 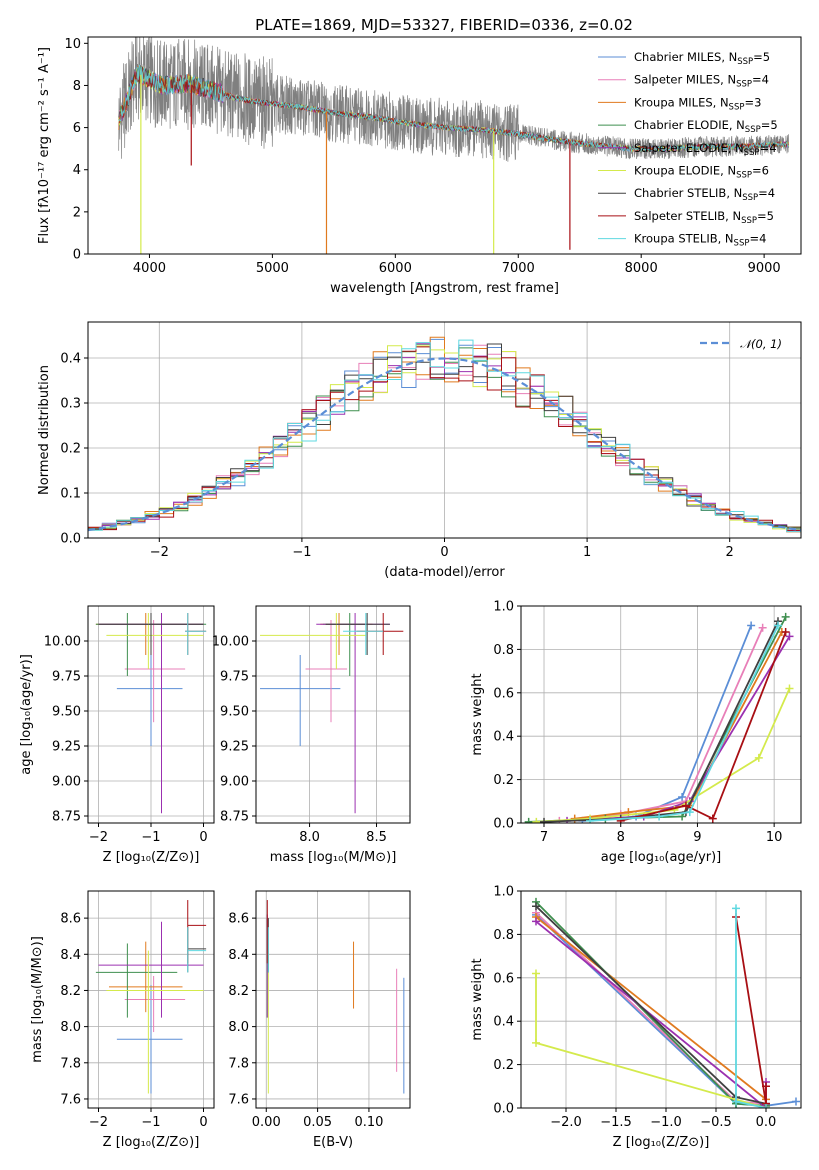 I want to click on y-tick-label: 0.3, so click(x=70, y=404).